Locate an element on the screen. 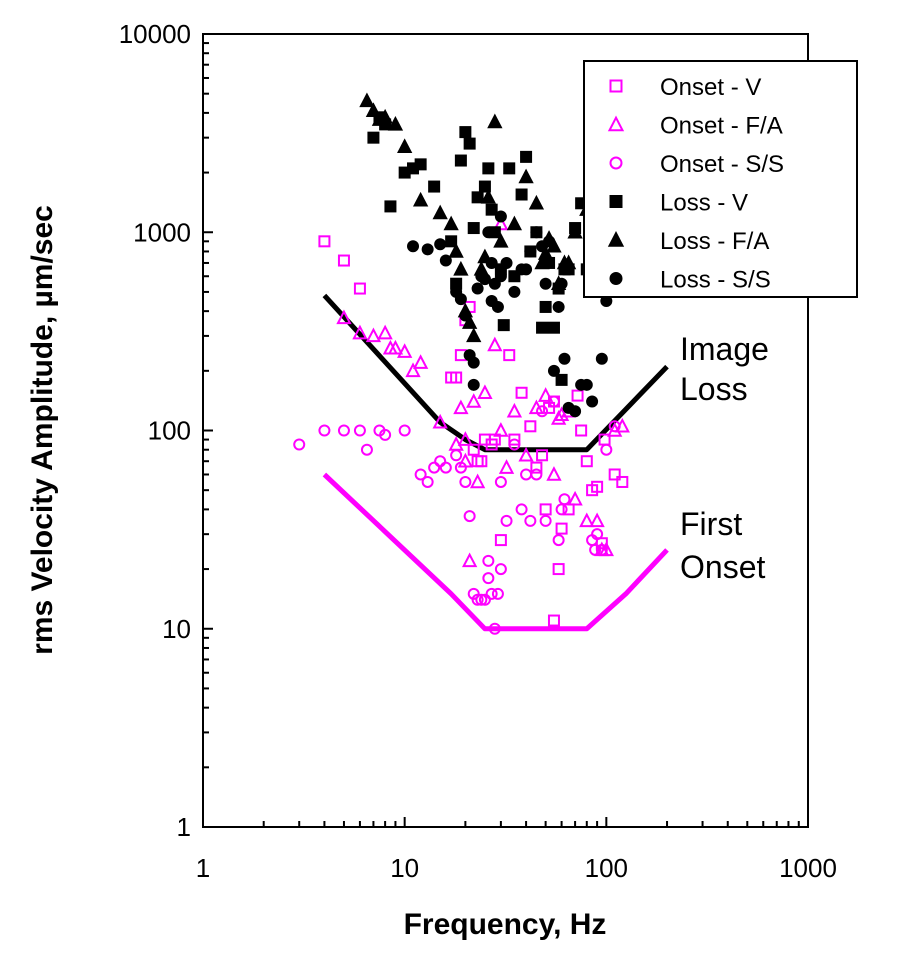  legend-marker-loss-v is located at coordinates (616, 201).